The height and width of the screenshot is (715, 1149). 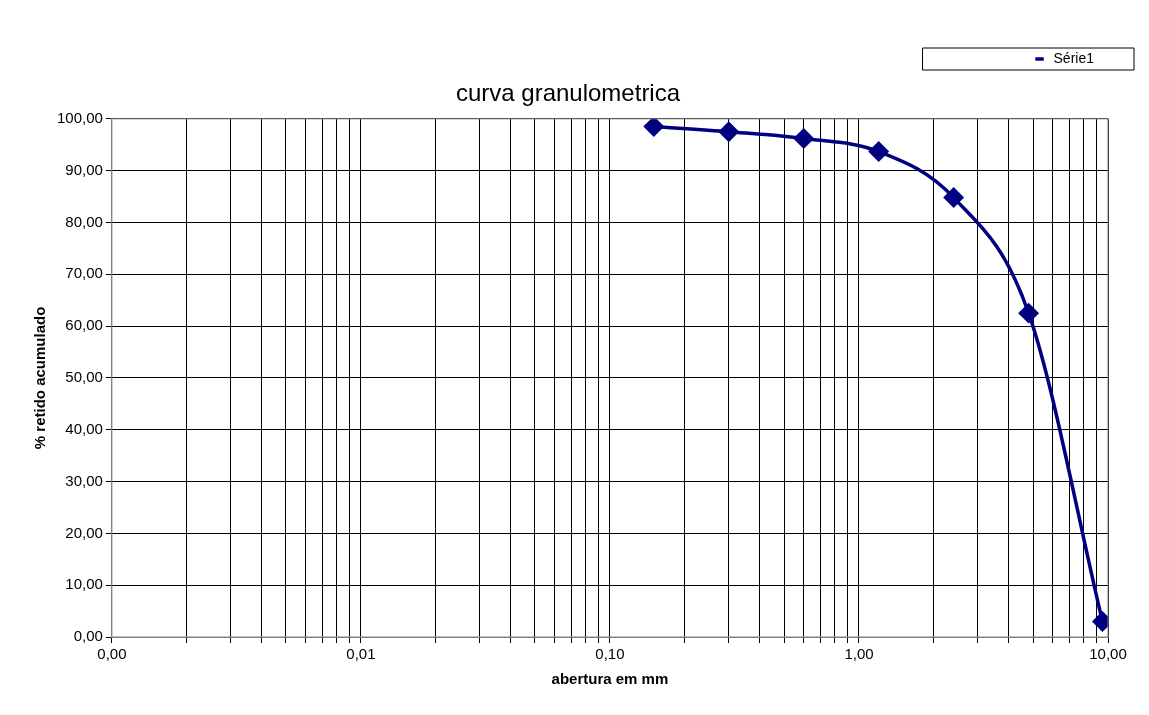 What do you see at coordinates (79, 117) in the screenshot?
I see `y-tick-label: 100,00` at bounding box center [79, 117].